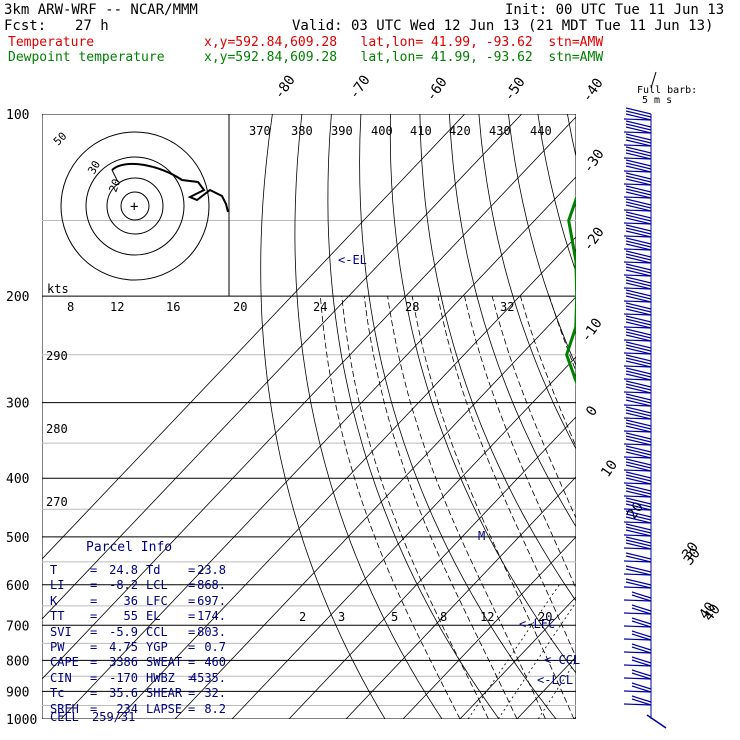 The width and height of the screenshot is (740, 740). I want to click on level-marker-m: M, so click(481, 536).